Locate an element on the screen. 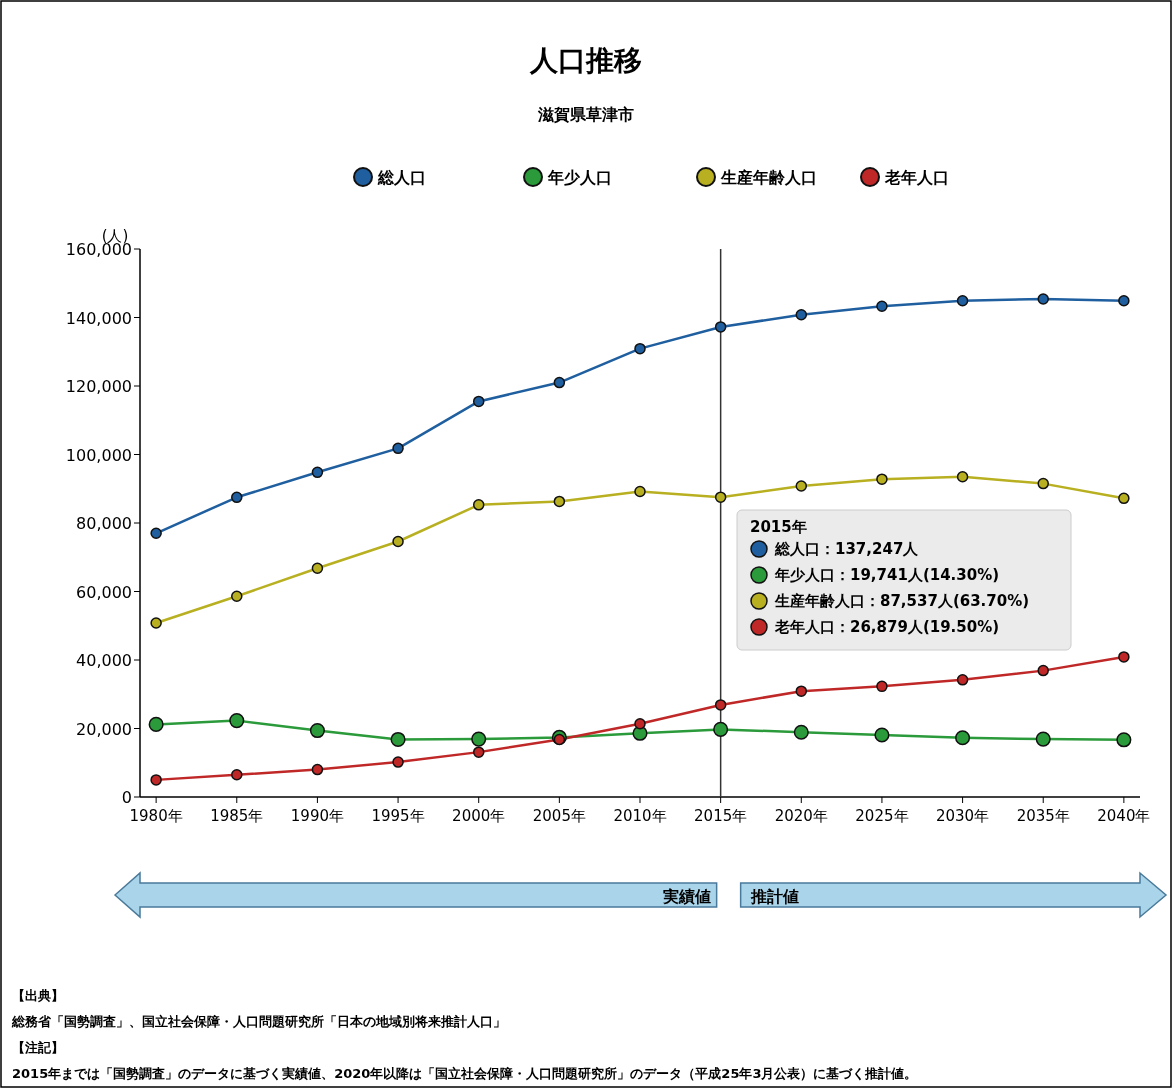 This screenshot has width=1172, height=1088. arrow-estimate: 推計値 is located at coordinates (953, 895).